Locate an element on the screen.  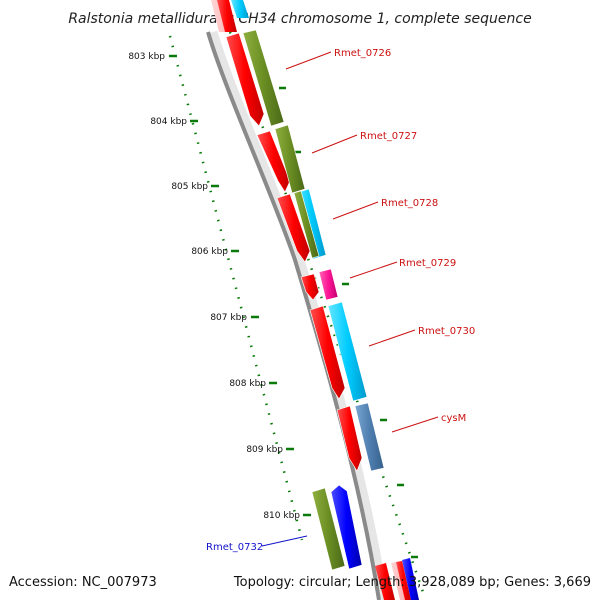
gene-rmet-0726-olive-bar is located at coordinates (263, 78).